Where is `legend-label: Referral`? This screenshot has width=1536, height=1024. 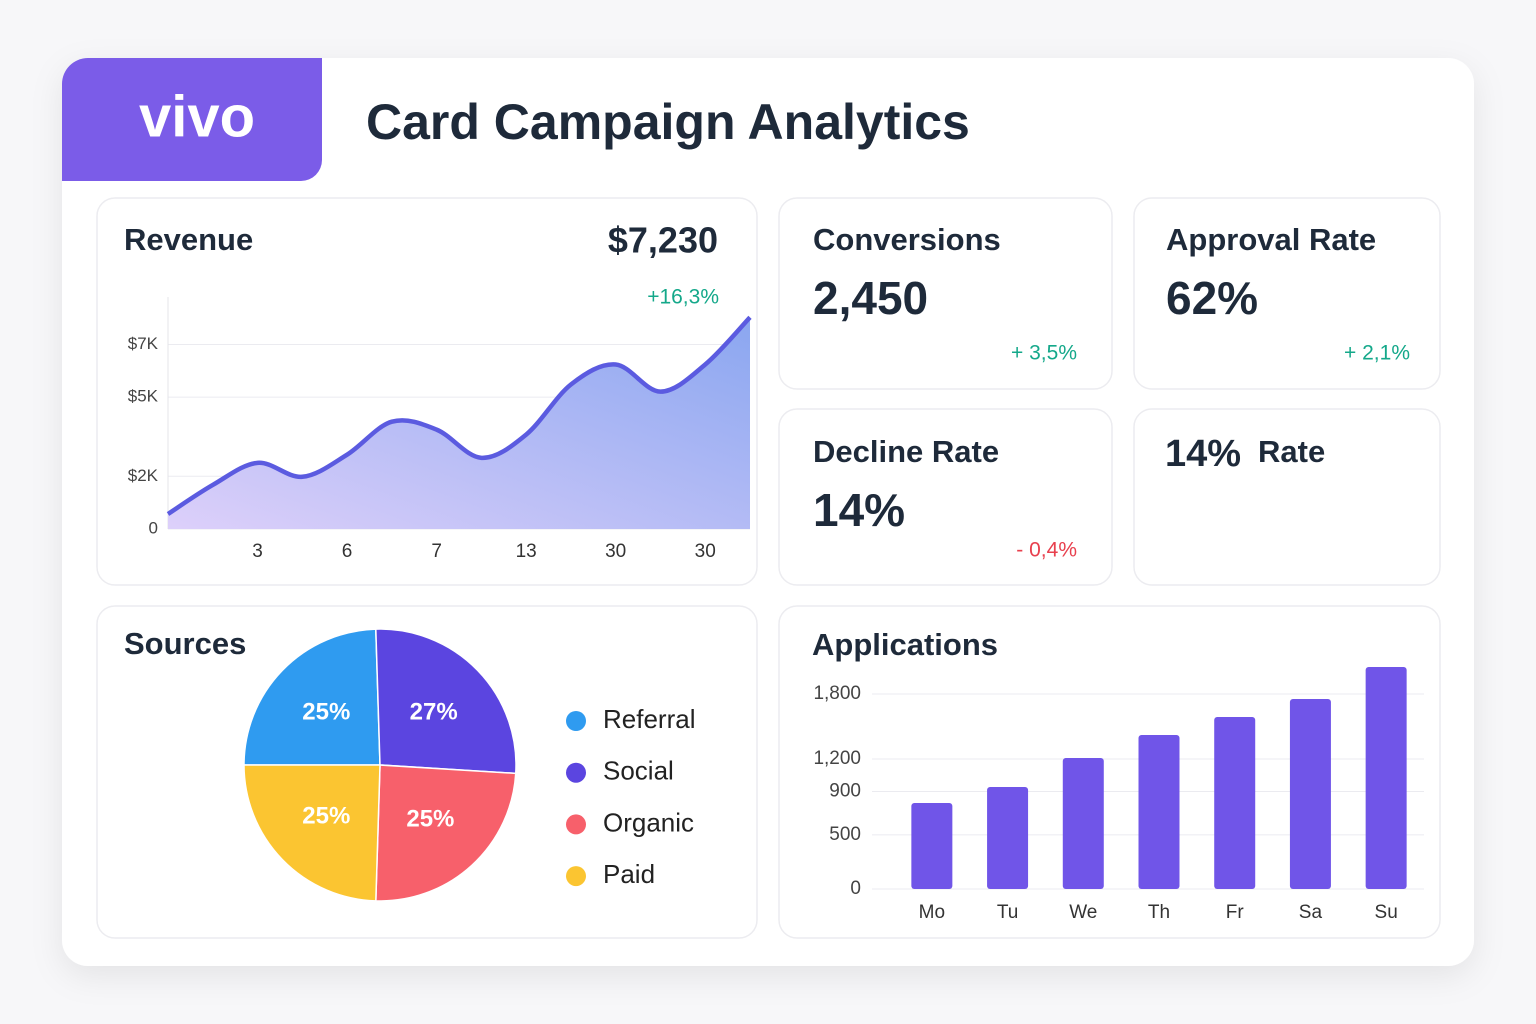
legend-label: Referral is located at coordinates (649, 719).